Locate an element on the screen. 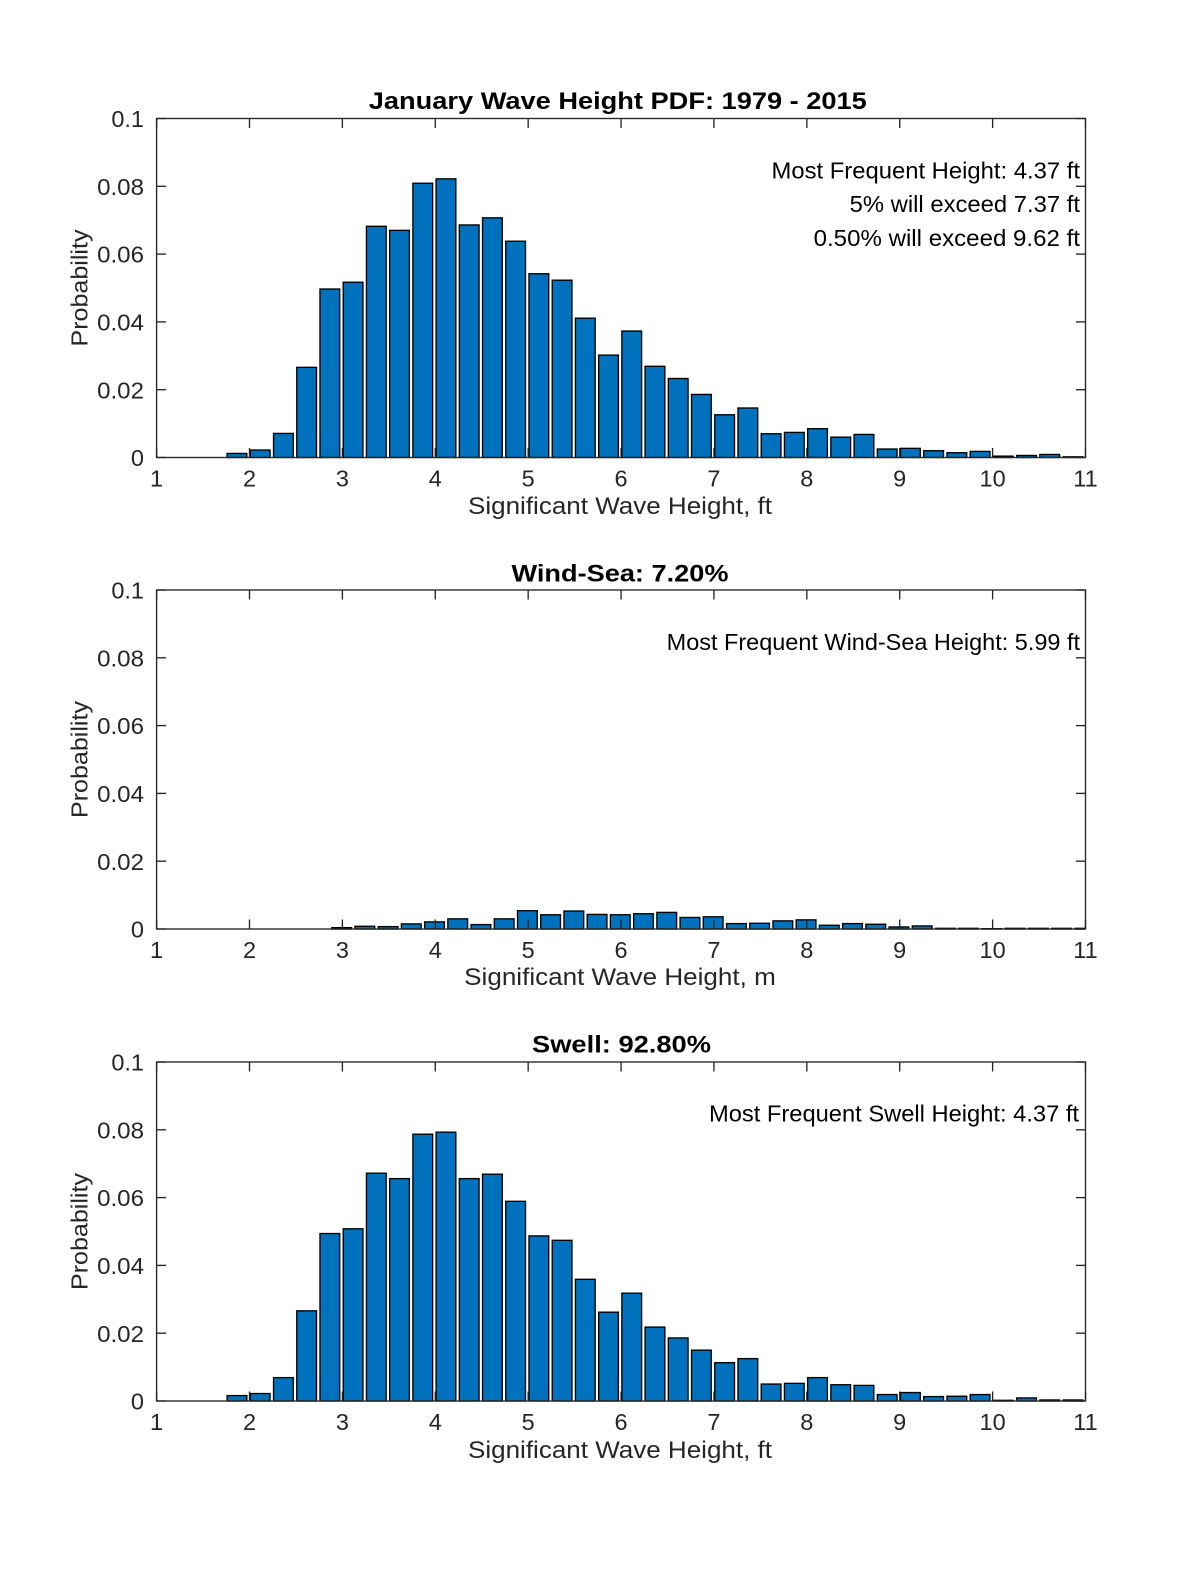 This screenshot has height=1575, width=1200. svg-text: 0.50% will exceed 9.62 ft is located at coordinates (947, 238).